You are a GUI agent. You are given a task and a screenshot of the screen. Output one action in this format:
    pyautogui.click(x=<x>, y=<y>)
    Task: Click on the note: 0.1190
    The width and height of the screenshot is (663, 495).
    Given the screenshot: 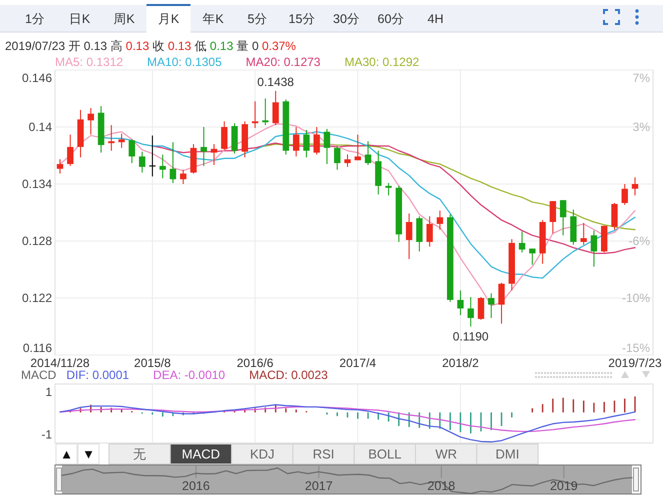 What is the action you would take?
    pyautogui.click(x=470, y=337)
    